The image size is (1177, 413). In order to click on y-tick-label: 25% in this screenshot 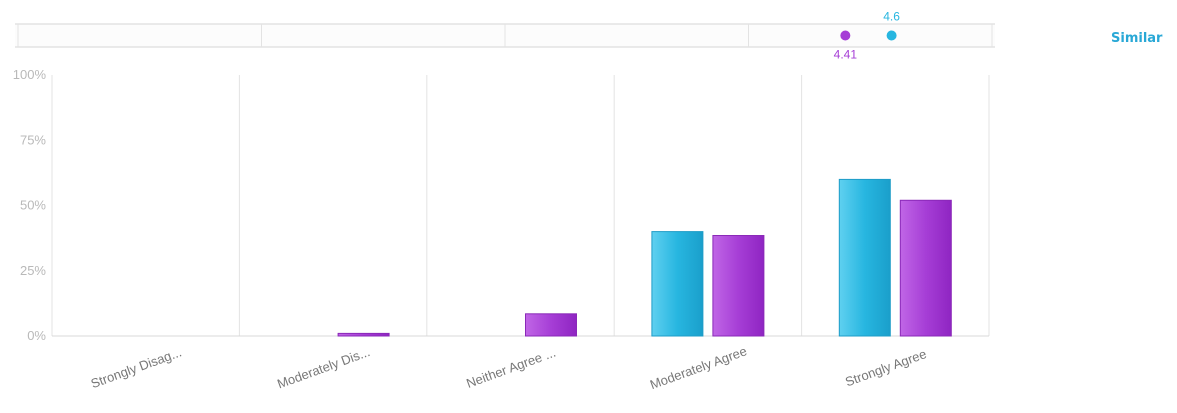, I will do `click(33, 270)`.